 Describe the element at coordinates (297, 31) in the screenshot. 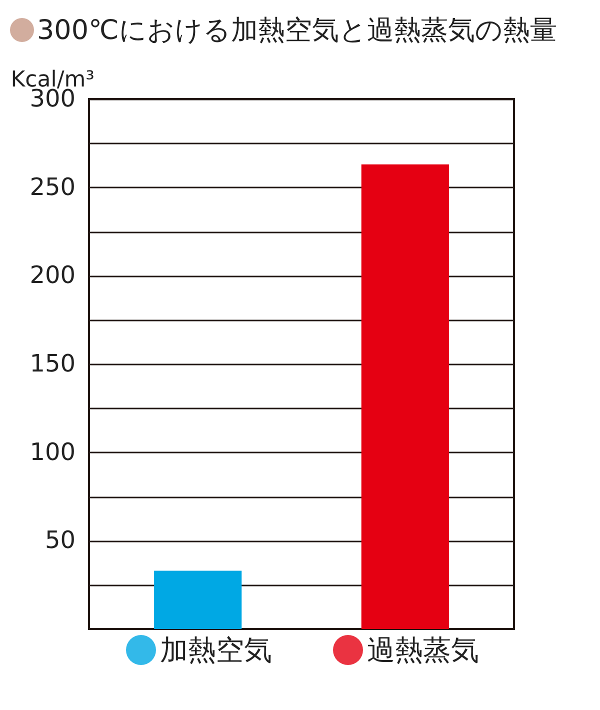

I see `chart-title: 300℃における加熱空気と過熱蒸気の熱量` at that location.